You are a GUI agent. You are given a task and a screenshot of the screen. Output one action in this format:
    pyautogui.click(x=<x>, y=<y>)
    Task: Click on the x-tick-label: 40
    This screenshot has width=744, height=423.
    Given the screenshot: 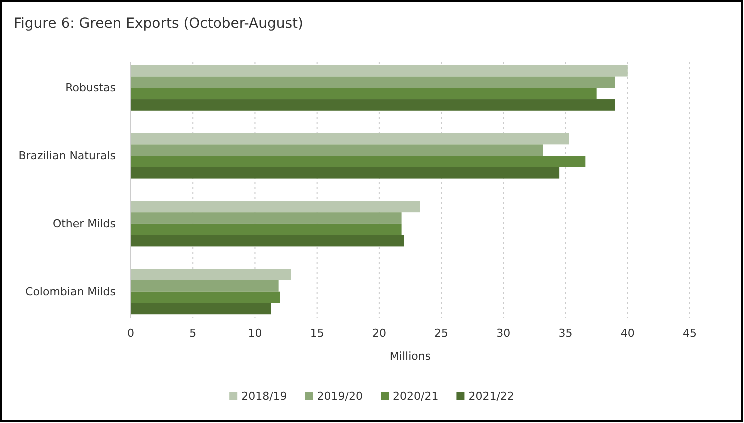 What is the action you would take?
    pyautogui.click(x=627, y=333)
    